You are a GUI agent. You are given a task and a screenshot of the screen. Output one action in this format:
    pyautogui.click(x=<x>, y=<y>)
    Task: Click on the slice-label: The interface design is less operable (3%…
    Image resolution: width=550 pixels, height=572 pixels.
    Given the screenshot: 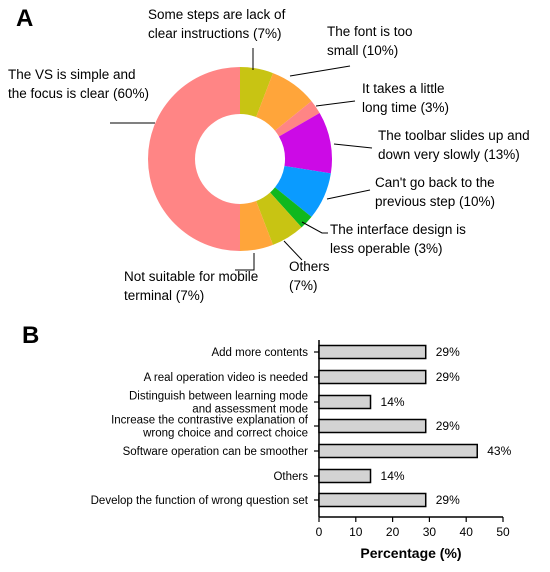 What is the action you would take?
    pyautogui.click(x=398, y=239)
    